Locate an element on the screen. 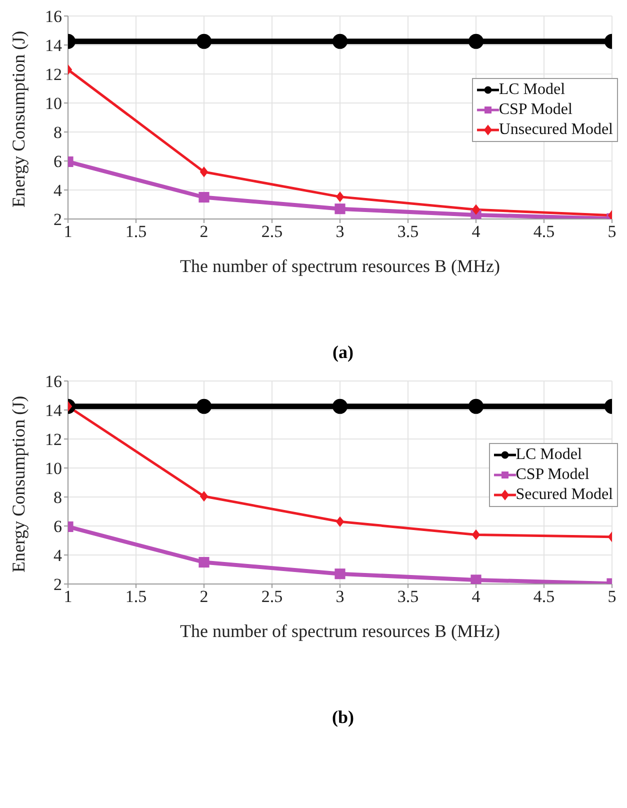 This screenshot has width=627, height=808. legend-label: Secured Model is located at coordinates (564, 495).